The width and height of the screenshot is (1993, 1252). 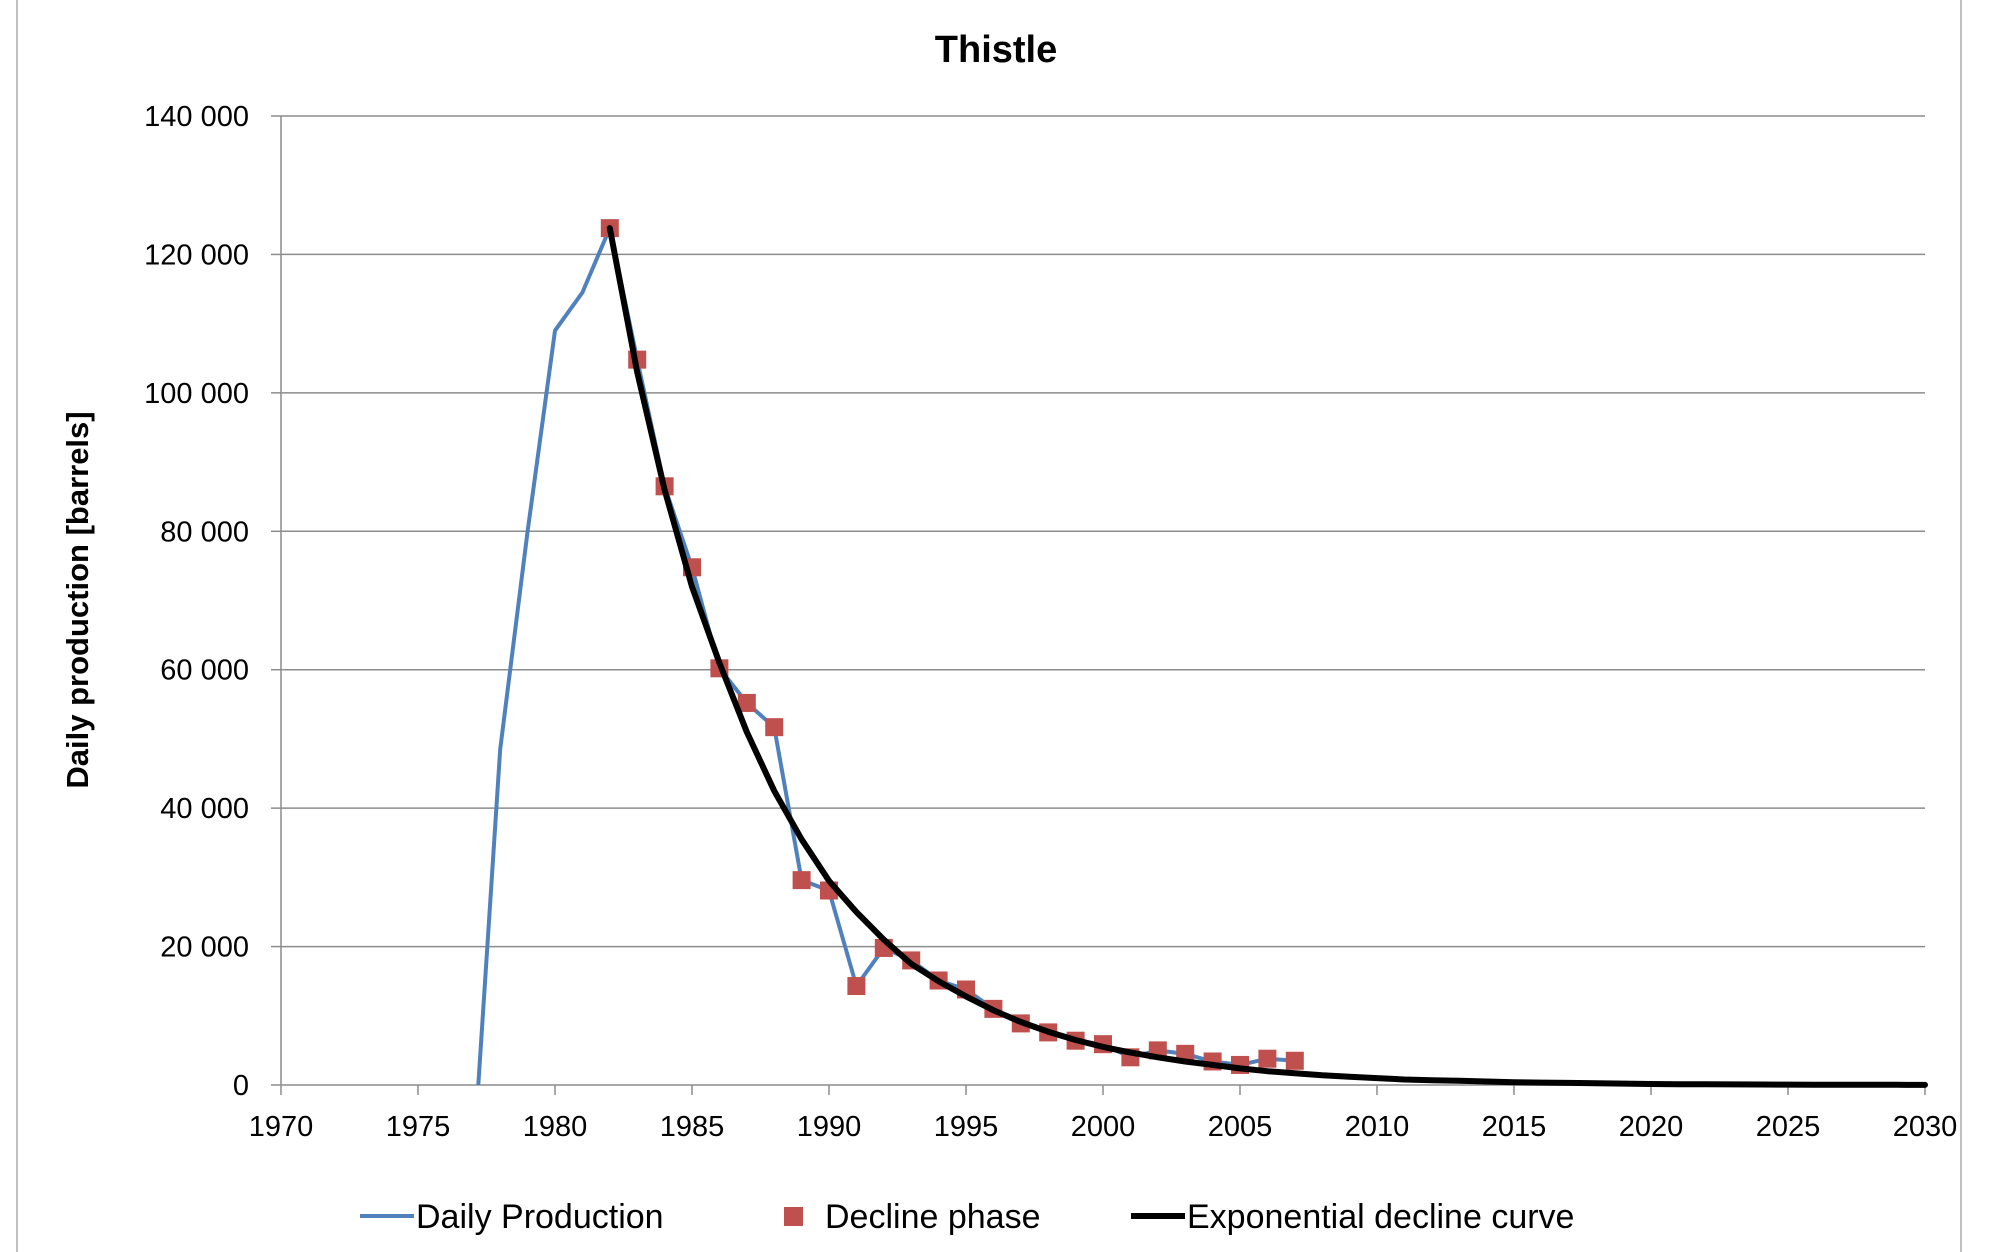 I want to click on x-tick-label: 2000, so click(x=1103, y=1127).